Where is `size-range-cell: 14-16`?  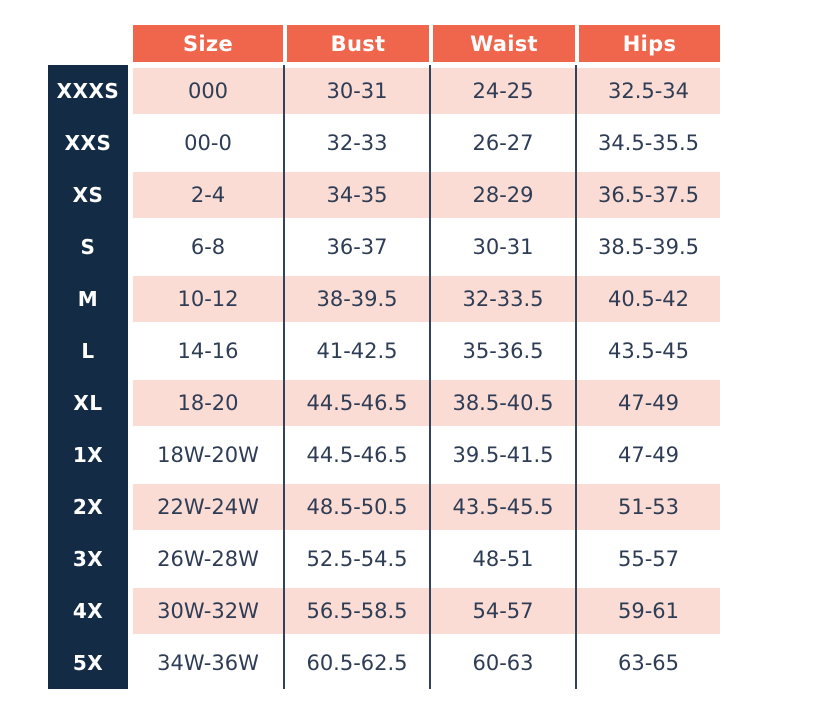
size-range-cell: 14-16 is located at coordinates (208, 351).